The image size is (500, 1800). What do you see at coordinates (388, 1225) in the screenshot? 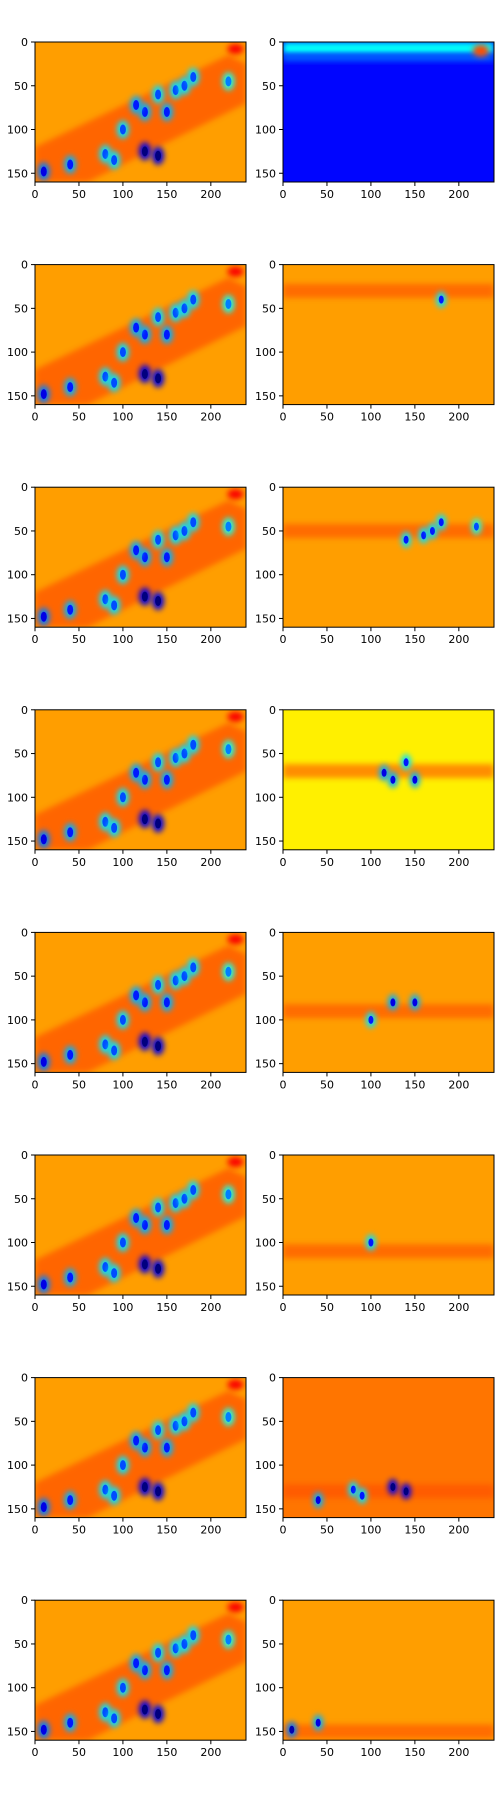
I see `heatmap-background` at bounding box center [388, 1225].